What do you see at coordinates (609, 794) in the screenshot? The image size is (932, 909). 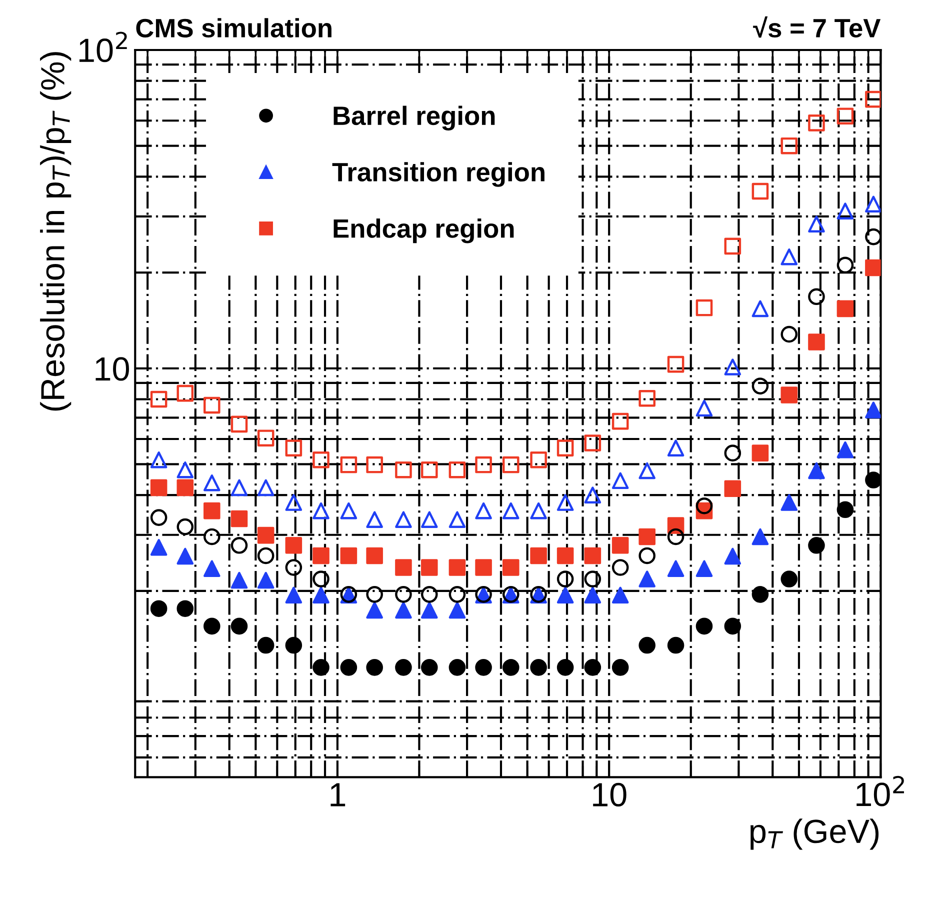 I see `x-tick-label: 10` at bounding box center [609, 794].